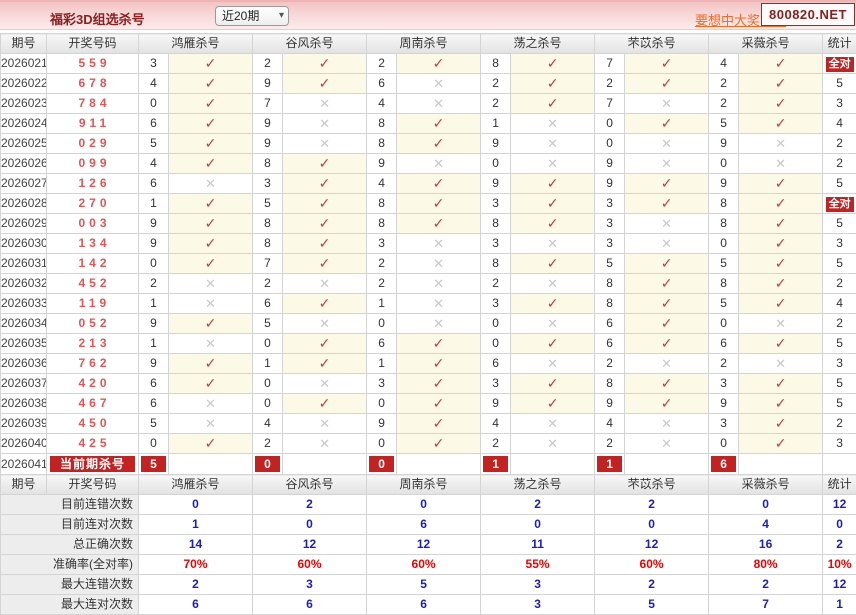 This screenshot has width=856, height=615. Describe the element at coordinates (70, 505) in the screenshot. I see `summary-label-cell: 目前连错次数` at that location.